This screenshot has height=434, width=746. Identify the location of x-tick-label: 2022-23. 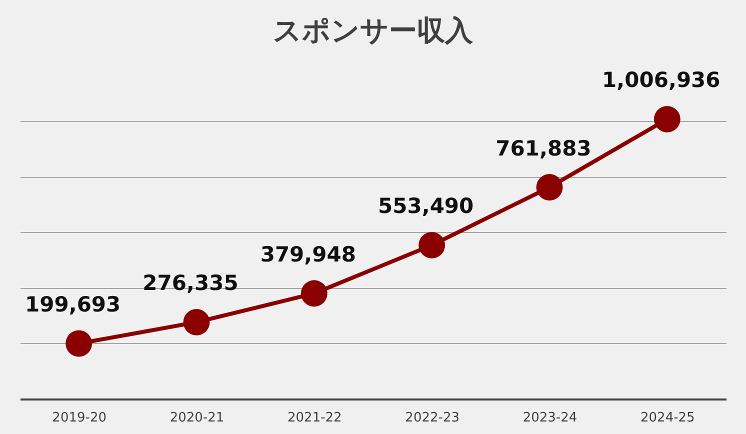
(432, 418).